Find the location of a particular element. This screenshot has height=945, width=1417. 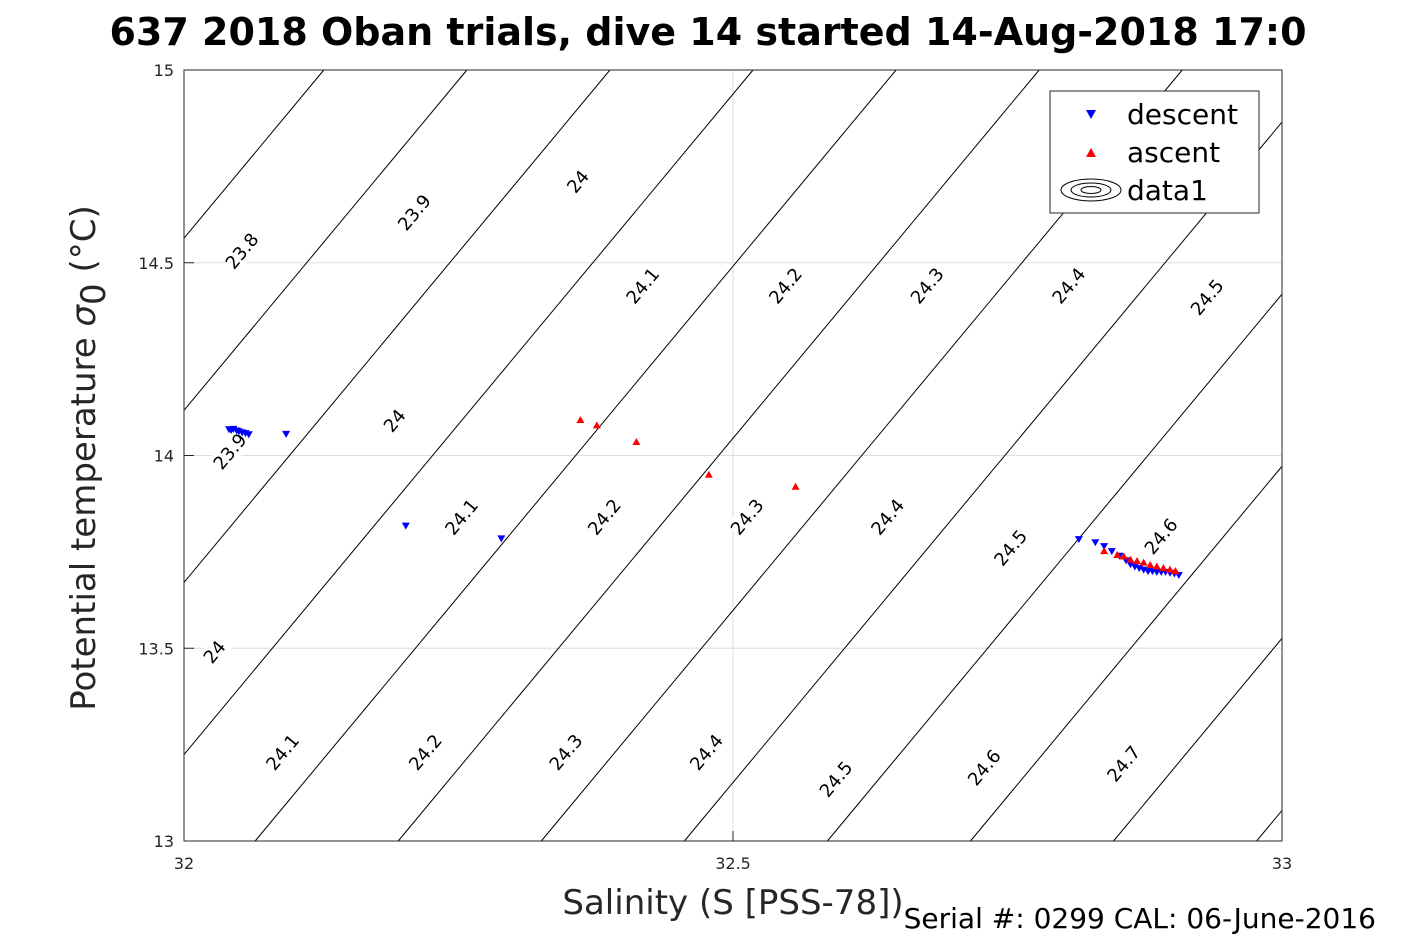

y-ticks: 13 13.5 14 14.5 15 is located at coordinates (166, 456).